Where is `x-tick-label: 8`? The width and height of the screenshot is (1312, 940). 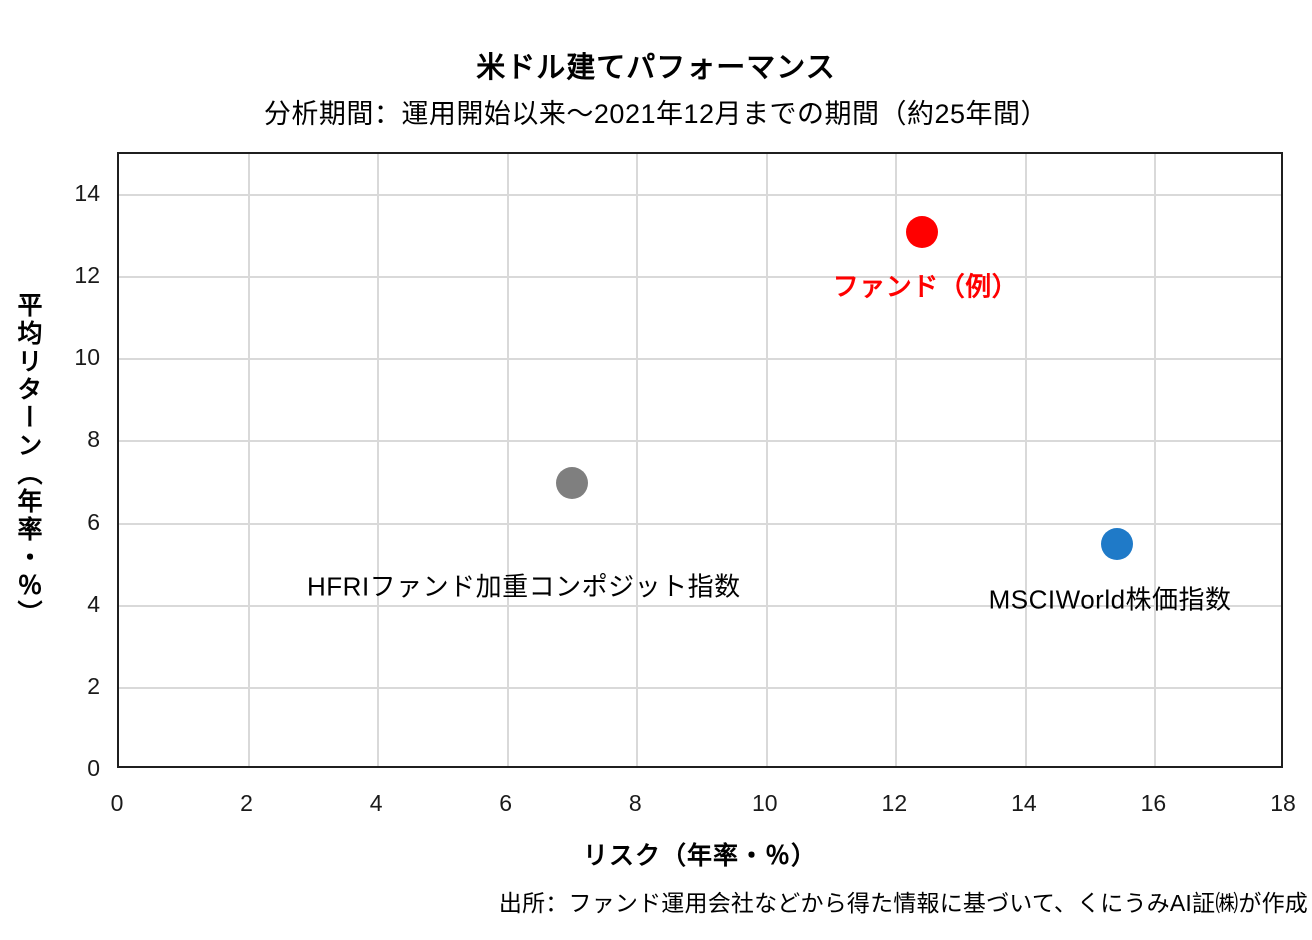 x-tick-label: 8 is located at coordinates (635, 803).